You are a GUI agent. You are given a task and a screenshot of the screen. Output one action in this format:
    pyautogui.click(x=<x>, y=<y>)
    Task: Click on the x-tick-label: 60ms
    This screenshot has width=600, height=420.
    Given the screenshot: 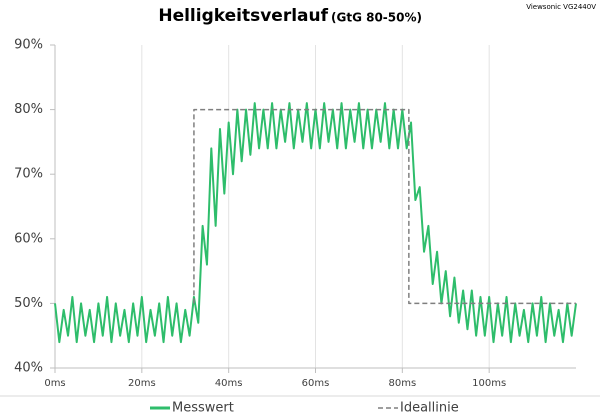 What is the action you would take?
    pyautogui.click(x=316, y=383)
    